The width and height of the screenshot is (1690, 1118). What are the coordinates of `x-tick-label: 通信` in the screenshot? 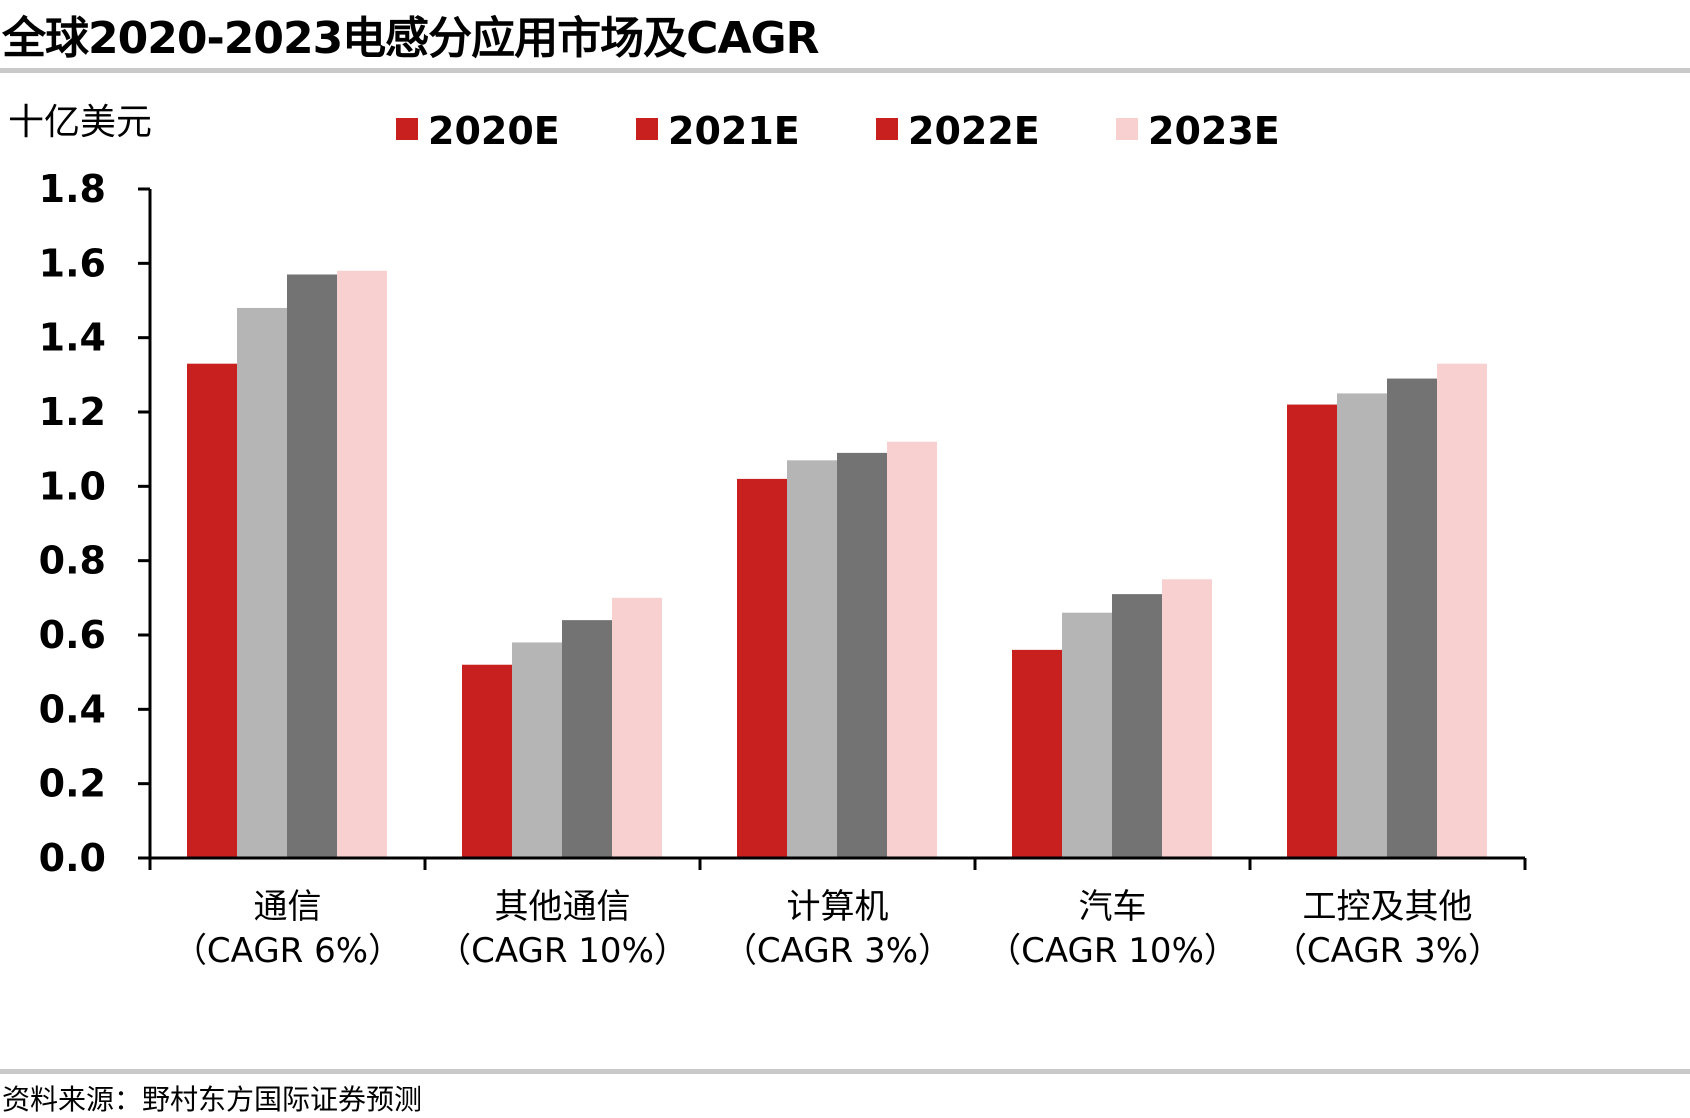 It's located at (288, 907).